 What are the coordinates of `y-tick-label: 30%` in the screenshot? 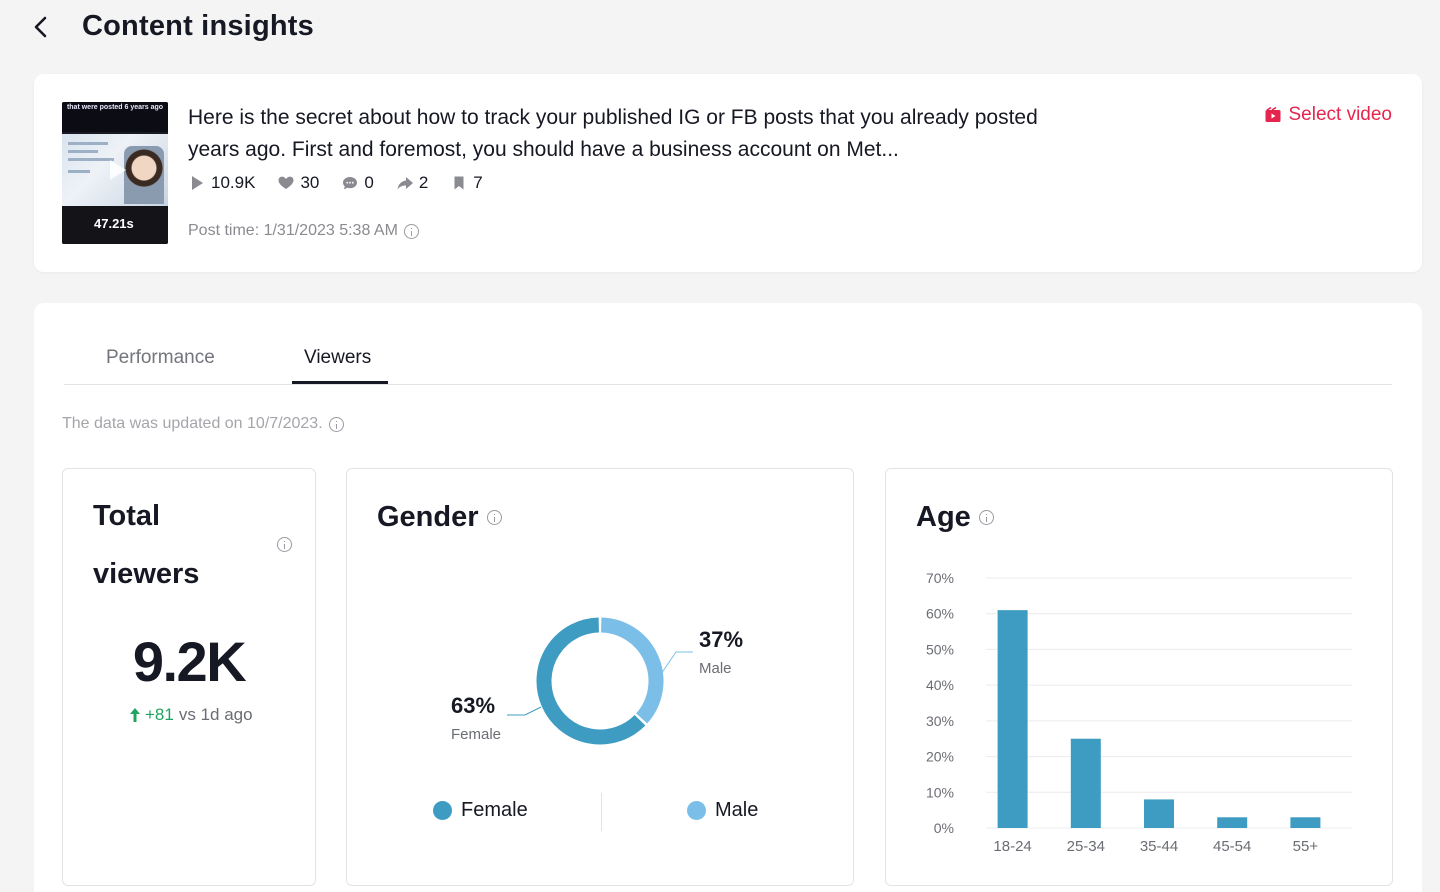 It's located at (940, 721).